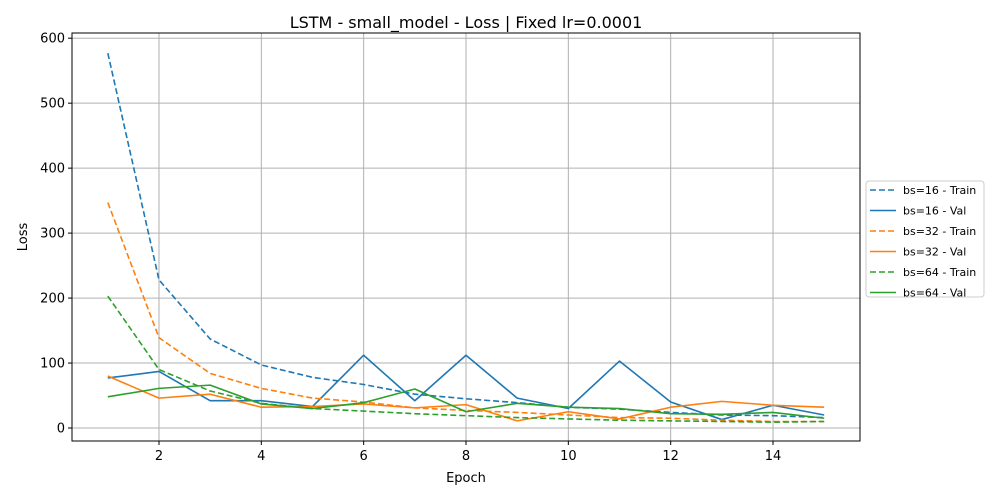 The image size is (1000, 500). I want to click on y-tick-label: 0, so click(61, 429).